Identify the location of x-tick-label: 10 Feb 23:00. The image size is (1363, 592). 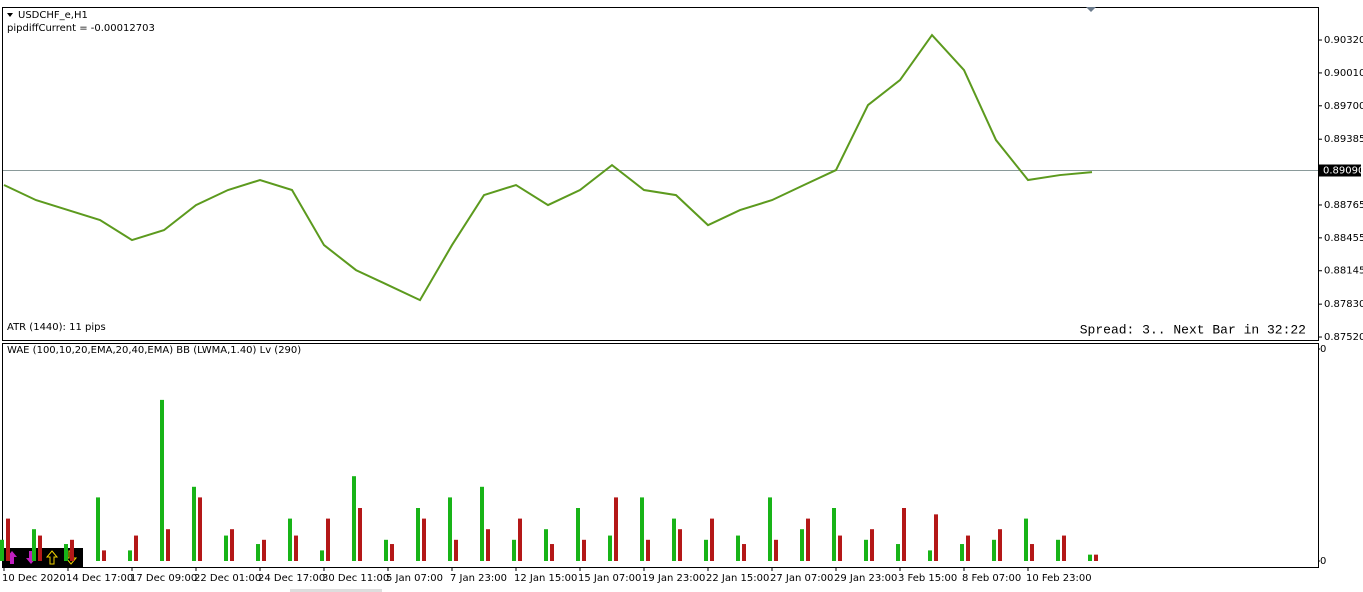
(1059, 578).